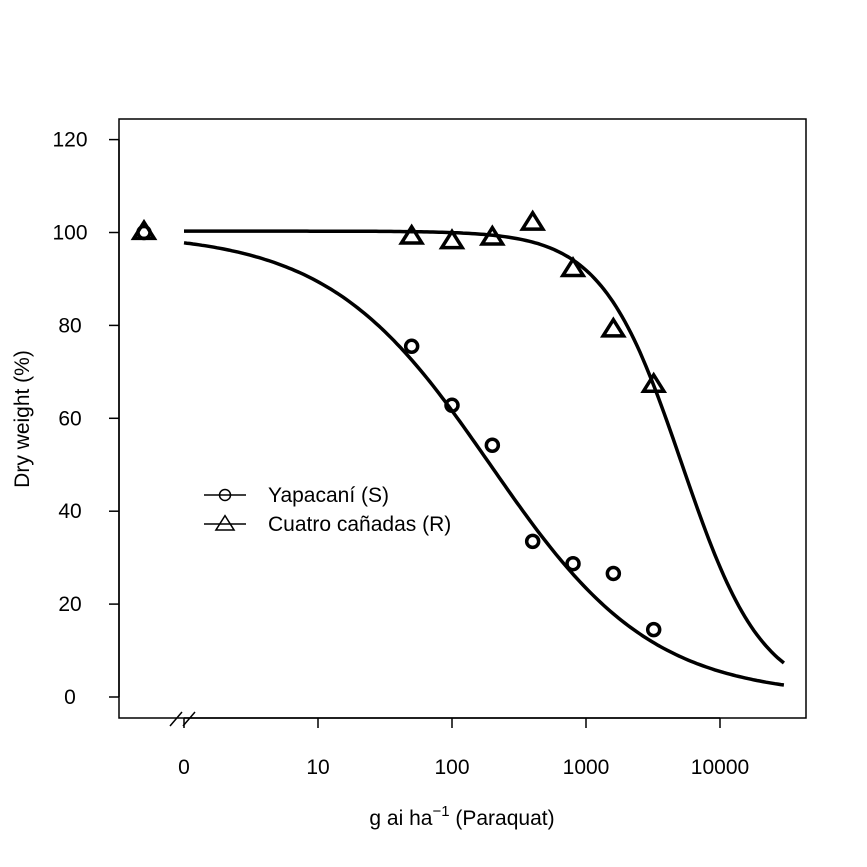 This screenshot has height=867, width=867. I want to click on y-tick-label: 0, so click(70, 697).